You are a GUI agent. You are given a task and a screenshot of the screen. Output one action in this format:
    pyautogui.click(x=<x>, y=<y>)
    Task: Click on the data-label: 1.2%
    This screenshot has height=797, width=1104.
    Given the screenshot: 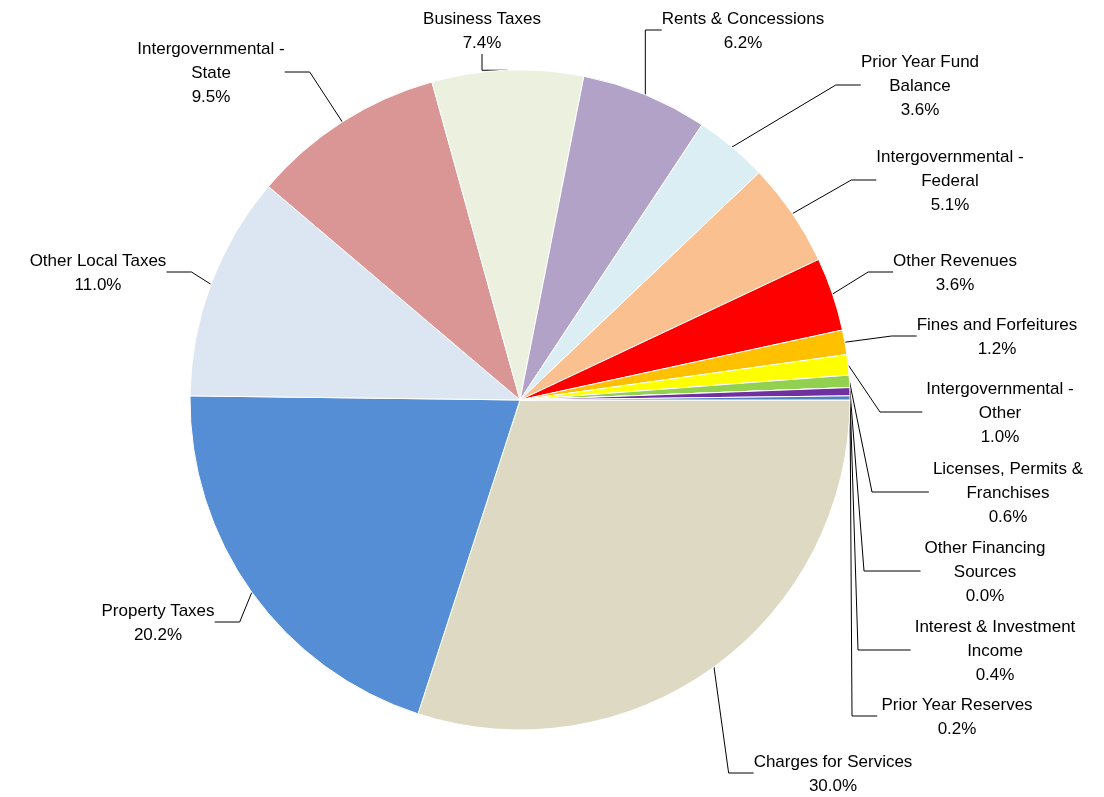 What is the action you would take?
    pyautogui.click(x=997, y=348)
    